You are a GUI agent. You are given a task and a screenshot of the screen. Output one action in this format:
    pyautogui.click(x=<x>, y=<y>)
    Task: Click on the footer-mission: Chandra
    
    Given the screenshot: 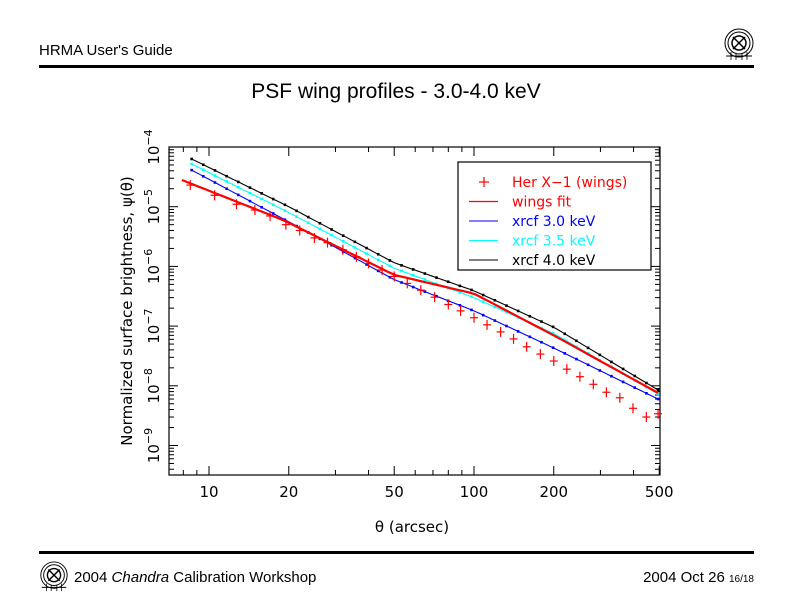 What is the action you would take?
    pyautogui.click(x=140, y=577)
    